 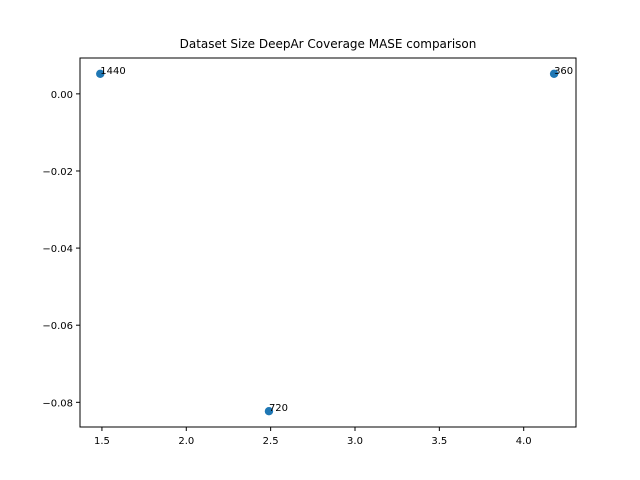 What do you see at coordinates (186, 441) in the screenshot?
I see `x-tick-label: 2.0` at bounding box center [186, 441].